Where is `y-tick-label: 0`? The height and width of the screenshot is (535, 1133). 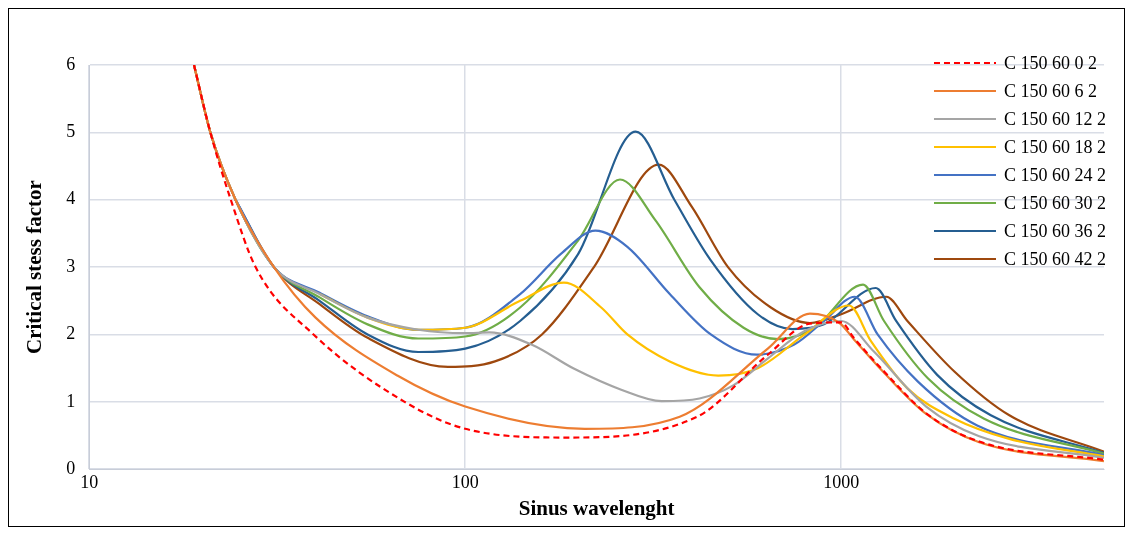
y-tick-label: 0 is located at coordinates (71, 467).